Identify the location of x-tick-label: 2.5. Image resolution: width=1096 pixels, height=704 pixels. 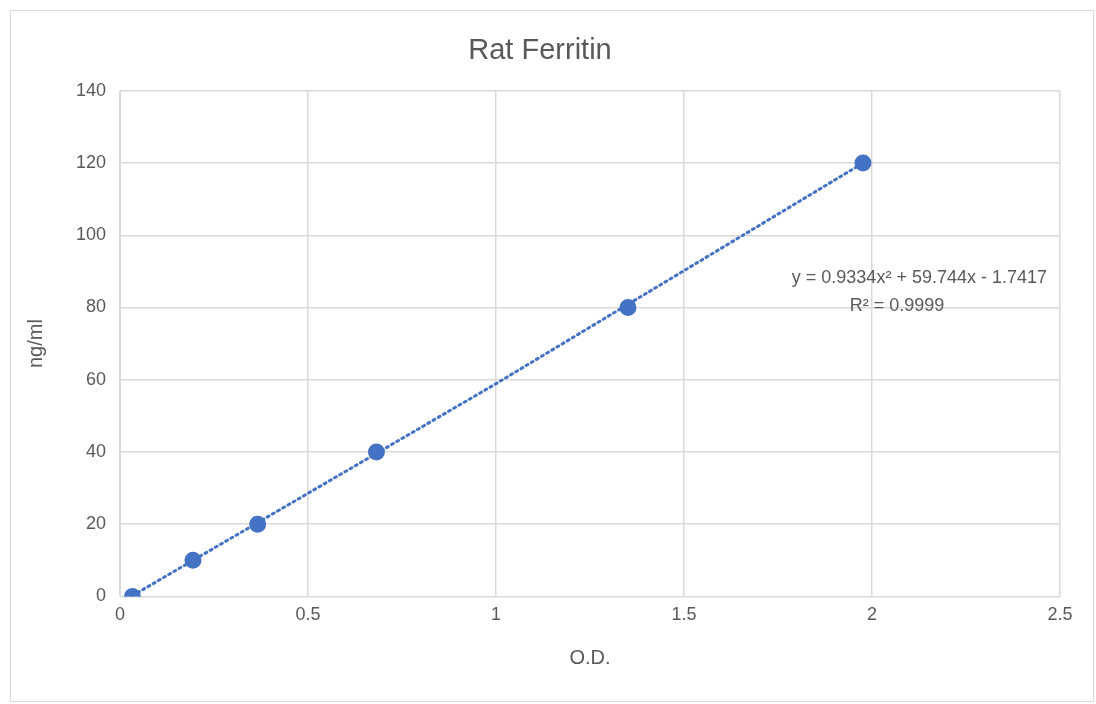
(1060, 614).